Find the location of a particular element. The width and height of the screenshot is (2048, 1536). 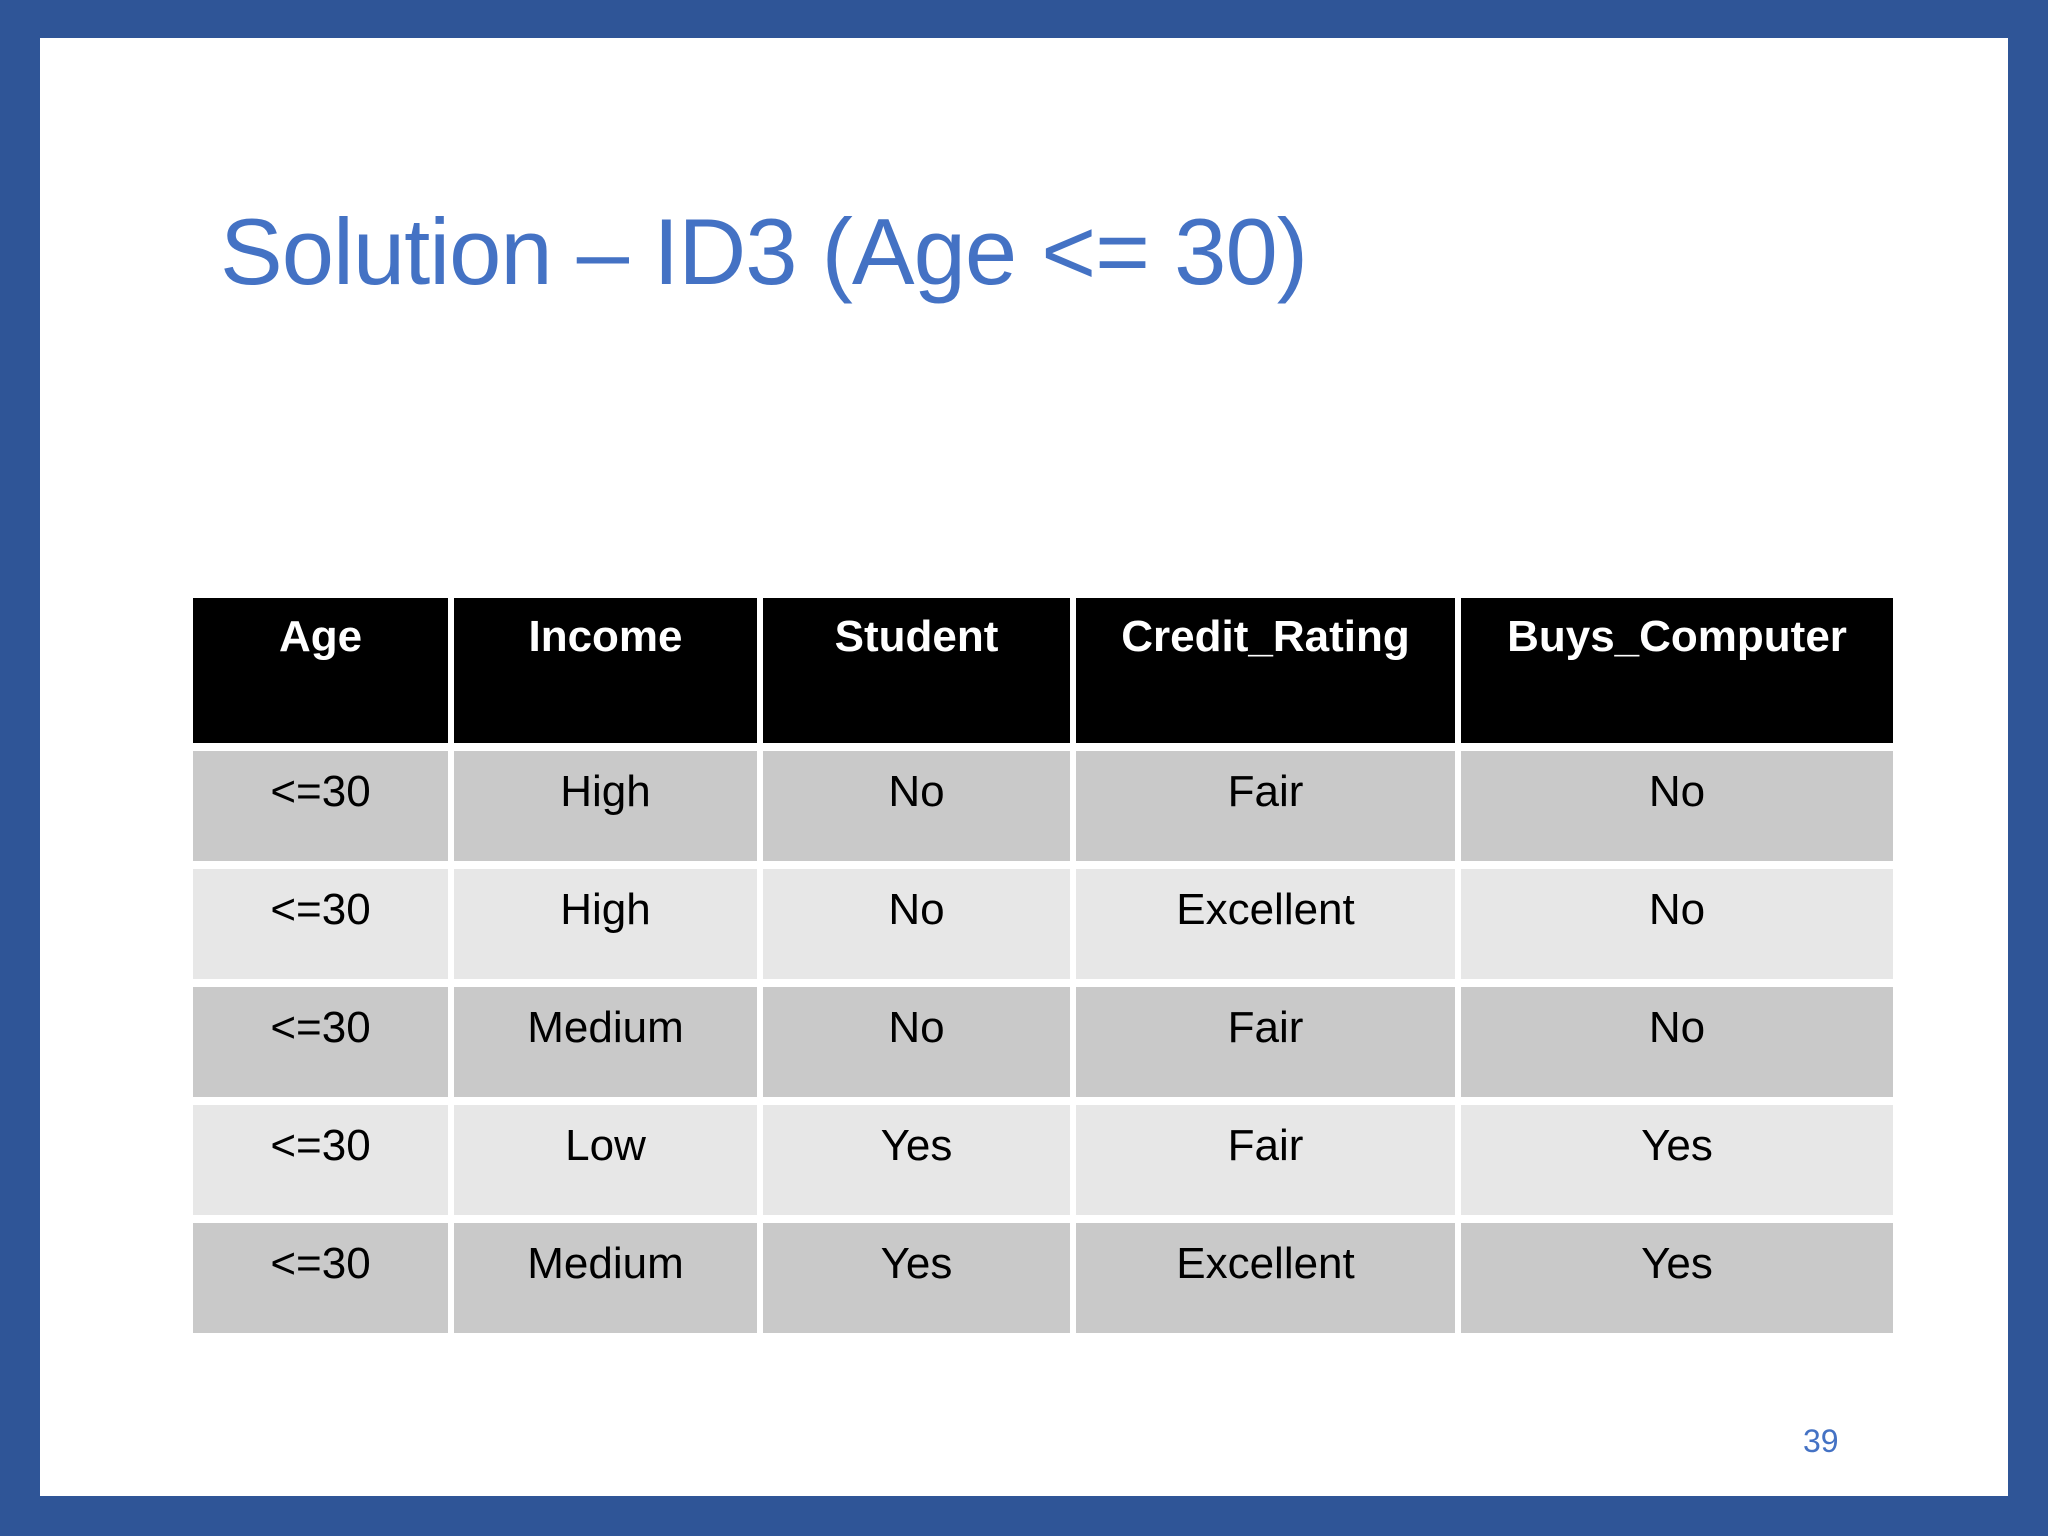

table-cell: Low is located at coordinates (605, 1160).